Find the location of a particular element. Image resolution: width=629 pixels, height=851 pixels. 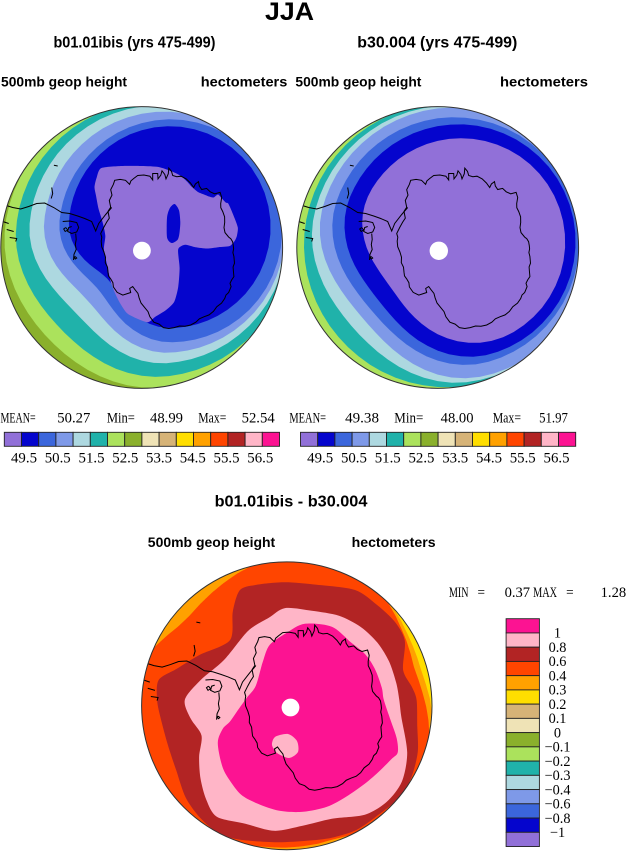

svg-text: 48.99 is located at coordinates (166, 419).